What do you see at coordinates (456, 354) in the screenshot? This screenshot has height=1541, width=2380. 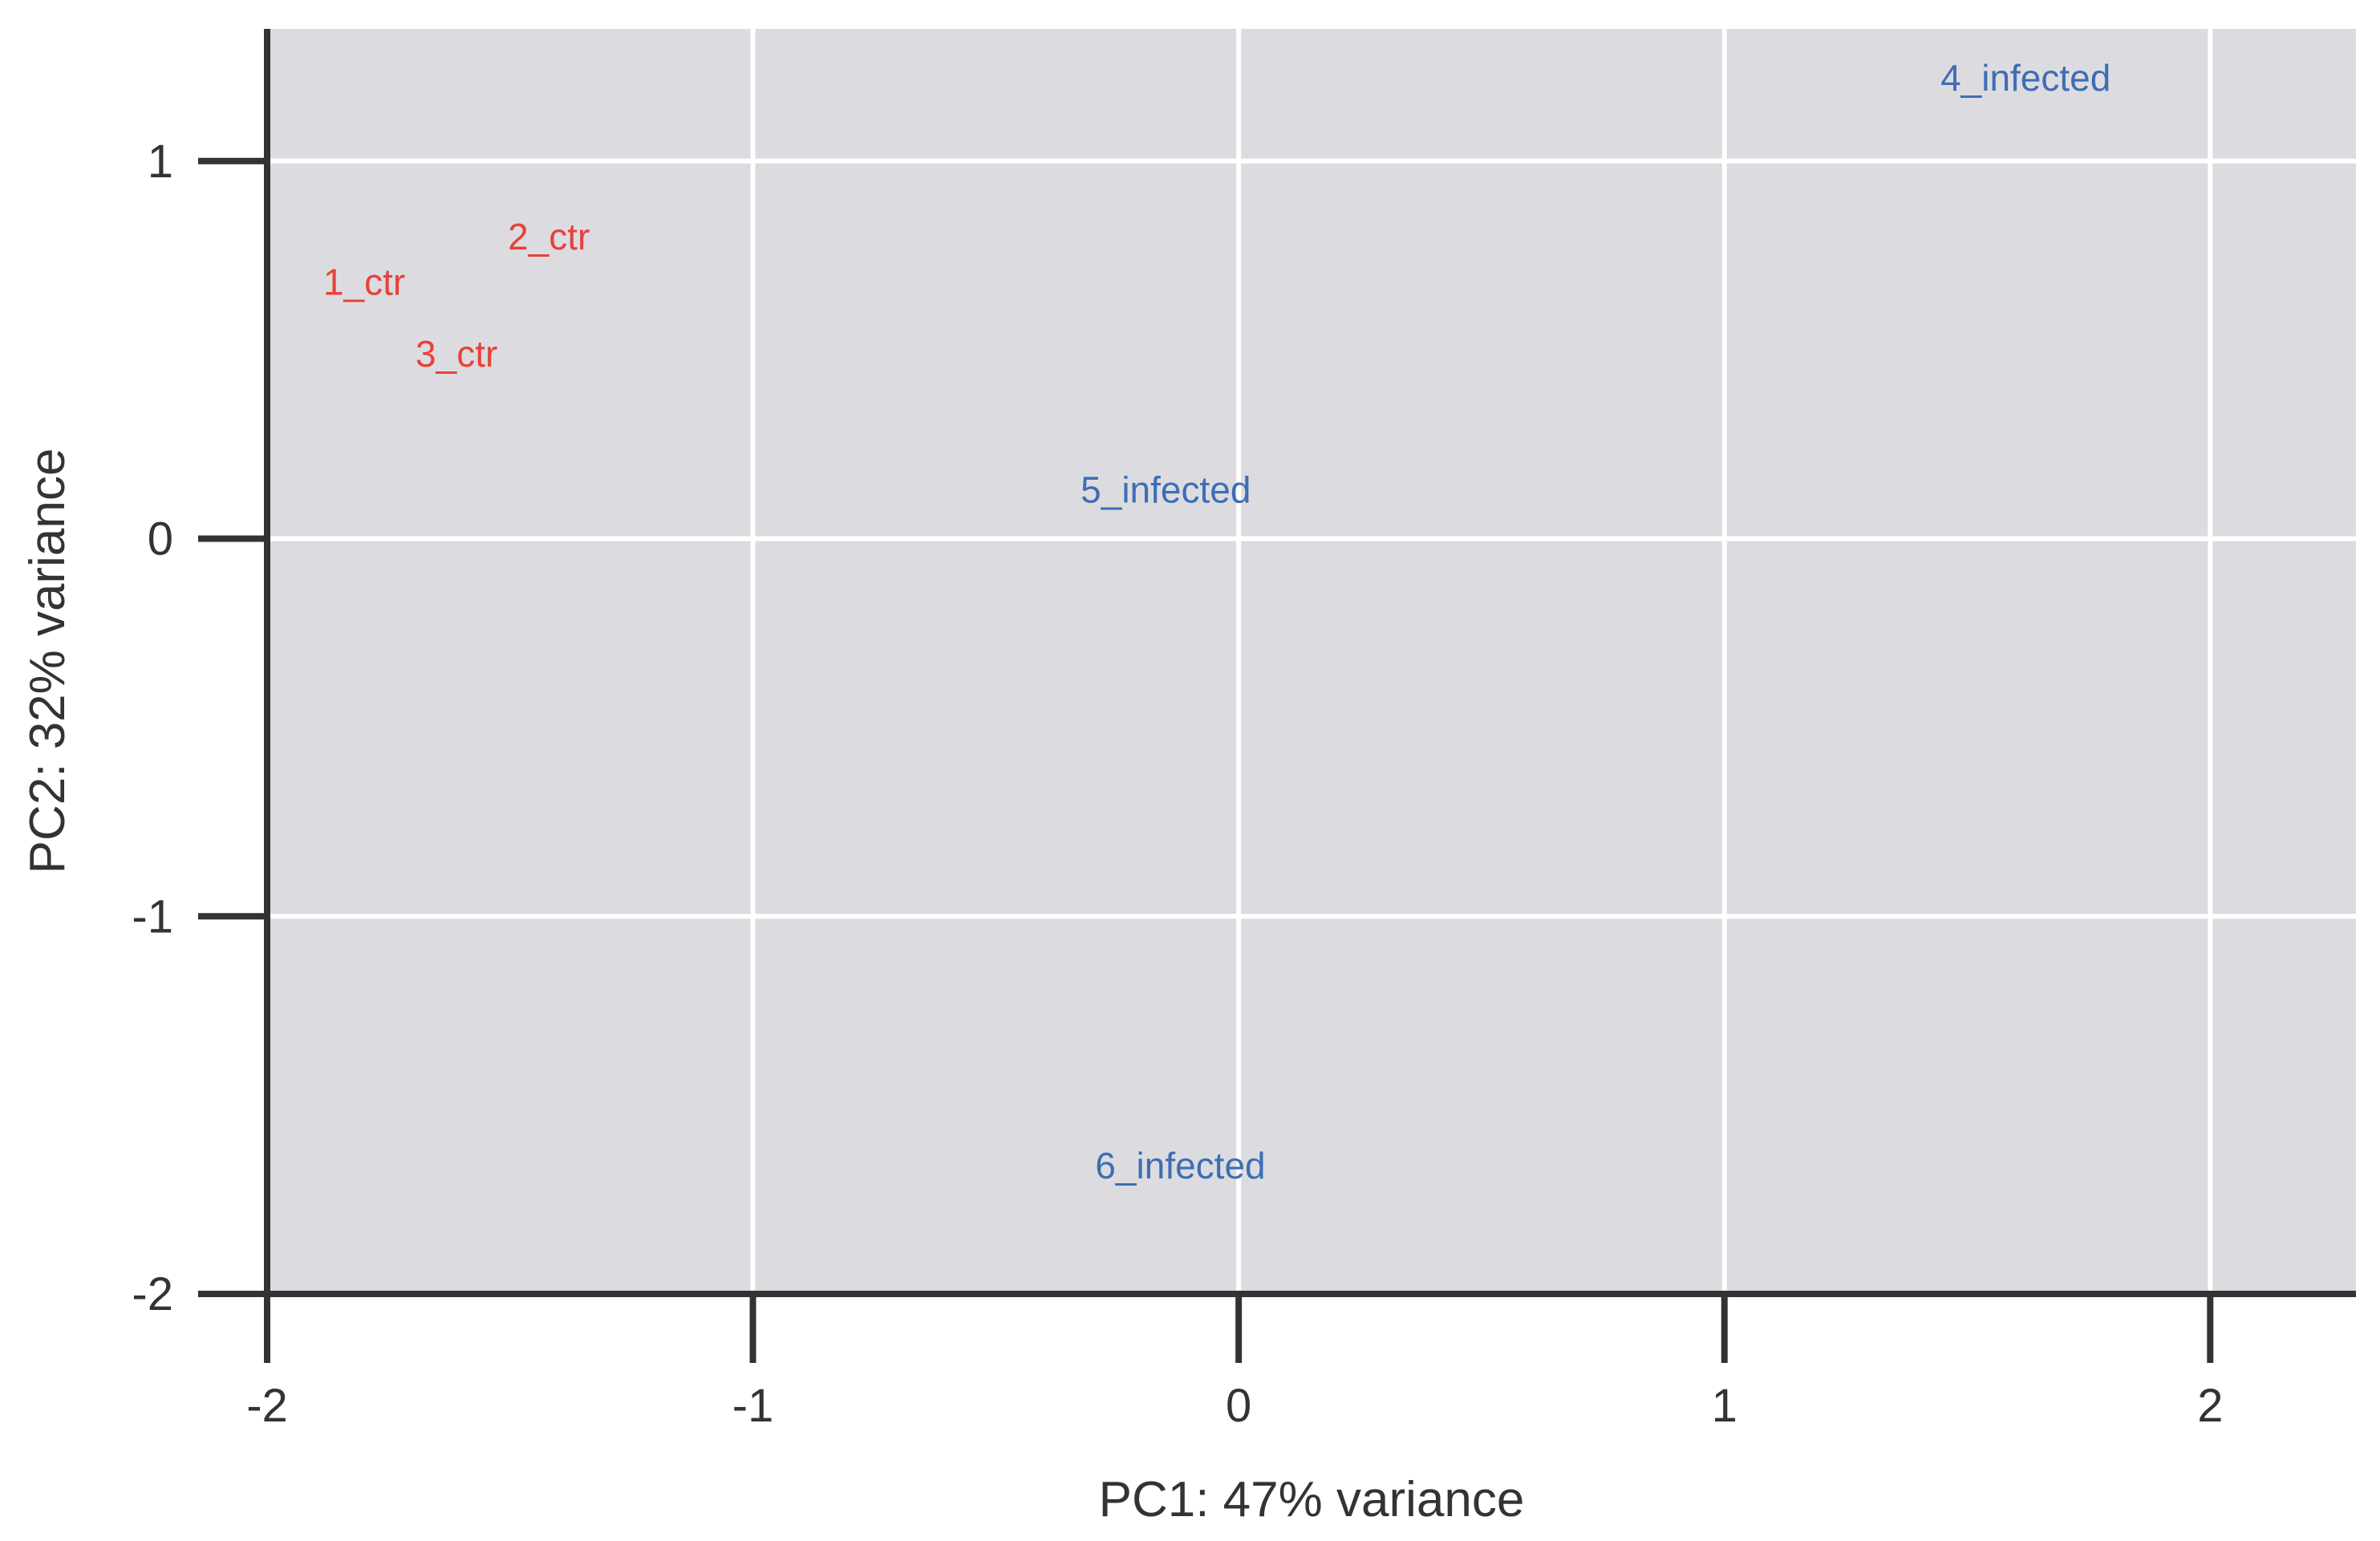 I see `point-label-3_ctr: 3_ctr` at bounding box center [456, 354].